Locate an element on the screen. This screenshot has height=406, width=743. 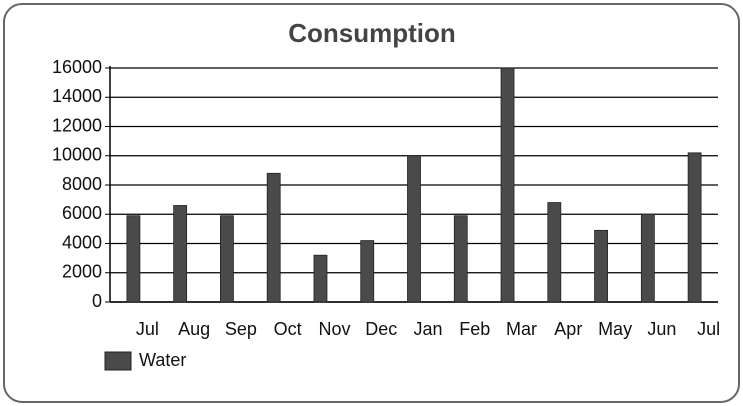
y-tick-label: 12000 is located at coordinates (77, 125).